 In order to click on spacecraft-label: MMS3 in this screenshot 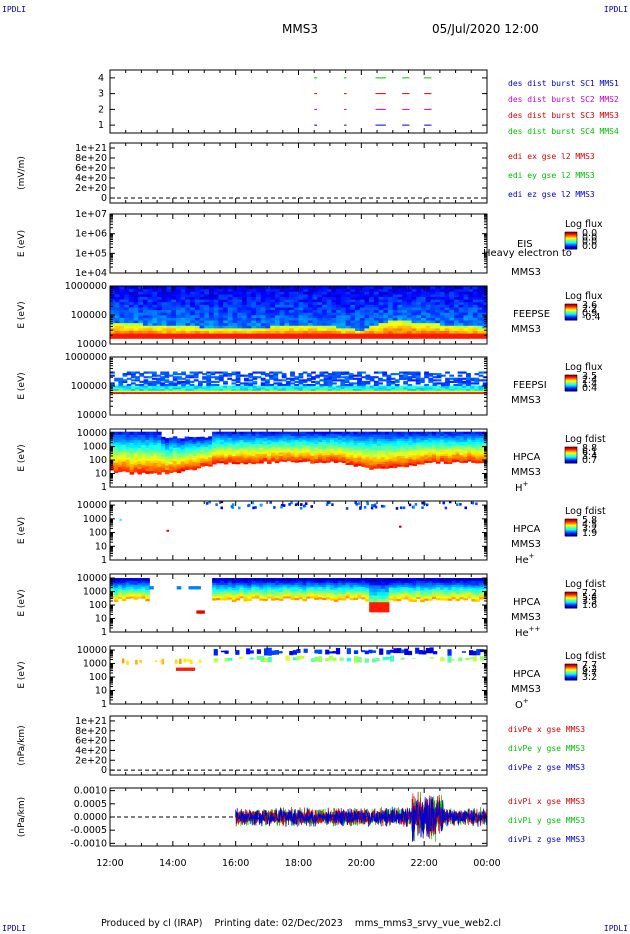, I will do `click(526, 272)`.